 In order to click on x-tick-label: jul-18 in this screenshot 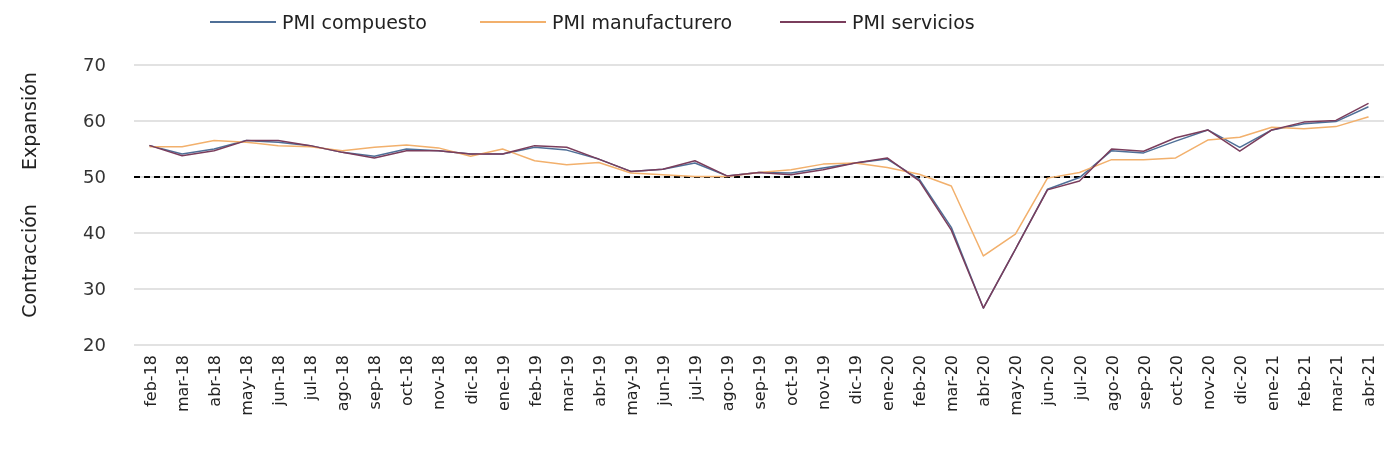, I will do `click(311, 378)`.